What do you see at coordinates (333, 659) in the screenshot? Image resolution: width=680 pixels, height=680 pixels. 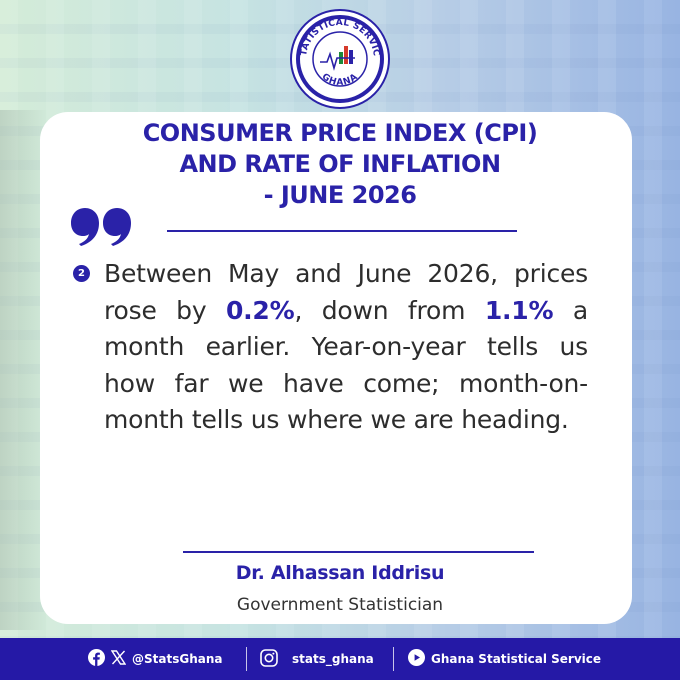 I see `instagram-handle: stats_ghana` at bounding box center [333, 659].